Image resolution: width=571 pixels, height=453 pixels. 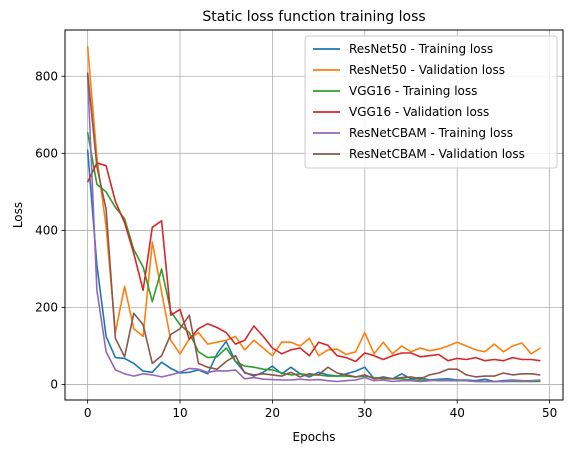 I want to click on legend-entry: VGG16 - Validation loss, so click(x=419, y=112).